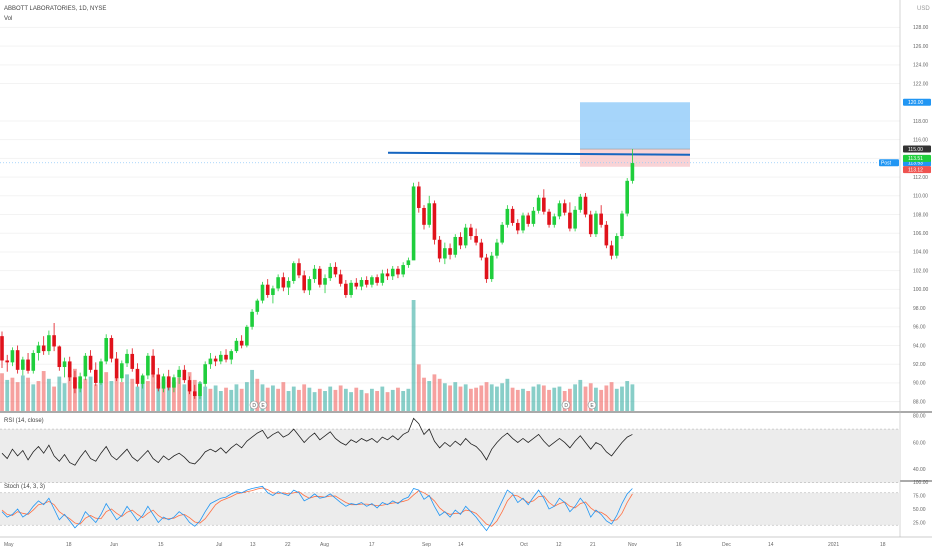 The height and width of the screenshot is (550, 932). Describe the element at coordinates (559, 545) in the screenshot. I see `x-tick-label: 12` at that location.